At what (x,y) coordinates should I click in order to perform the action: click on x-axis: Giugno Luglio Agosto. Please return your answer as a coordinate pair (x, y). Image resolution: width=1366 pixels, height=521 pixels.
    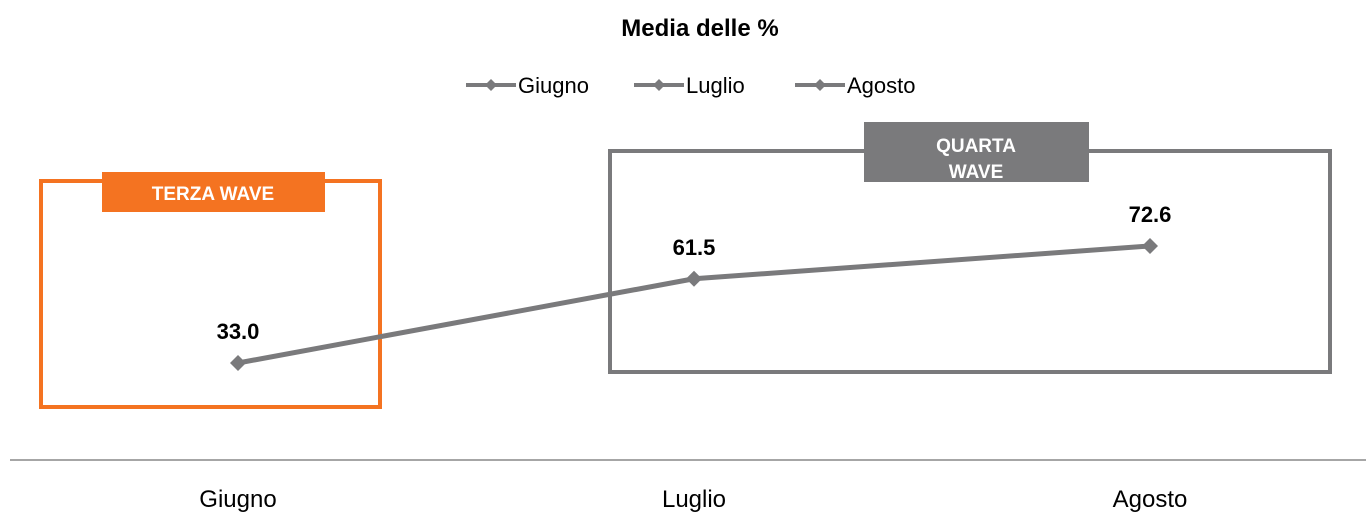
    Looking at the image, I should click on (688, 486).